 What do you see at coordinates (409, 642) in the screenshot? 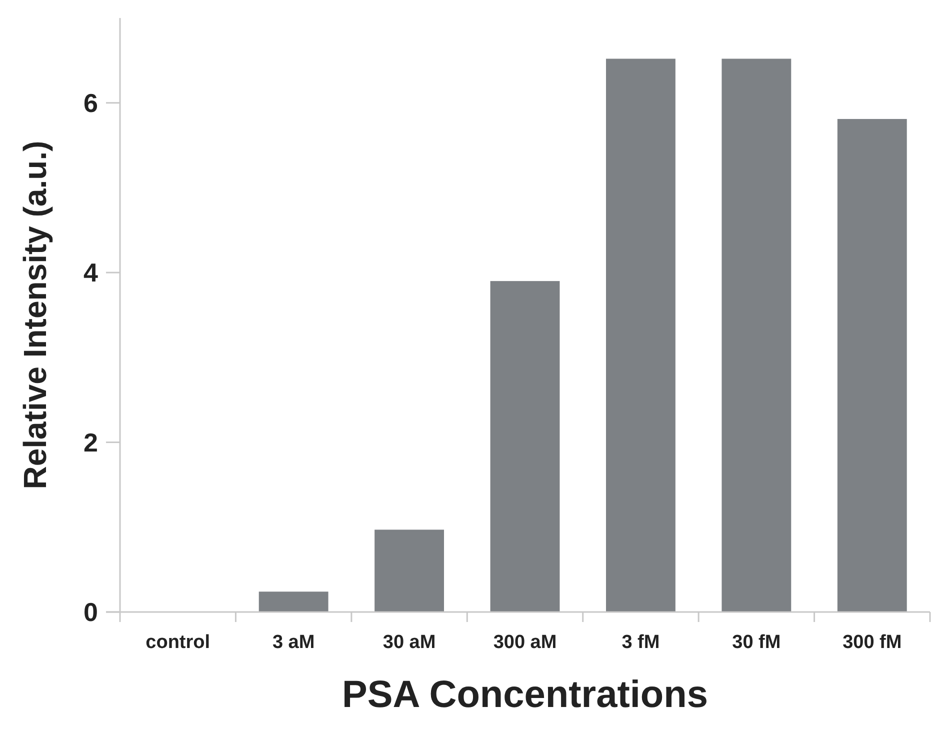
I see `x-tick-label: 30 aM` at bounding box center [409, 642].